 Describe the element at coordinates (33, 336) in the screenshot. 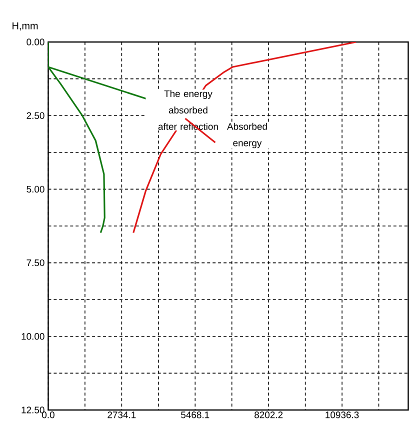

I see `y-tick-label: 10.00` at that location.